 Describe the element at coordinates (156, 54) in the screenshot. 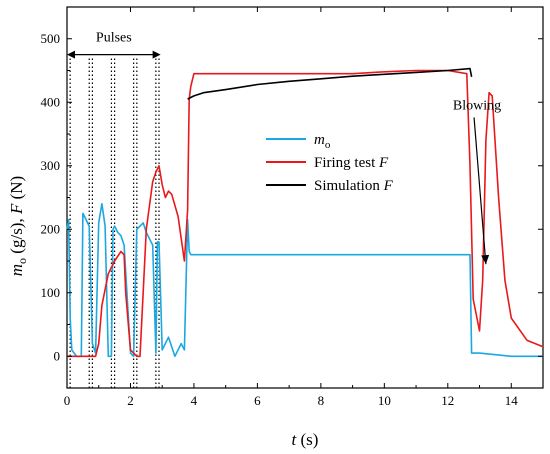

I see `pulses-arrow-right` at that location.